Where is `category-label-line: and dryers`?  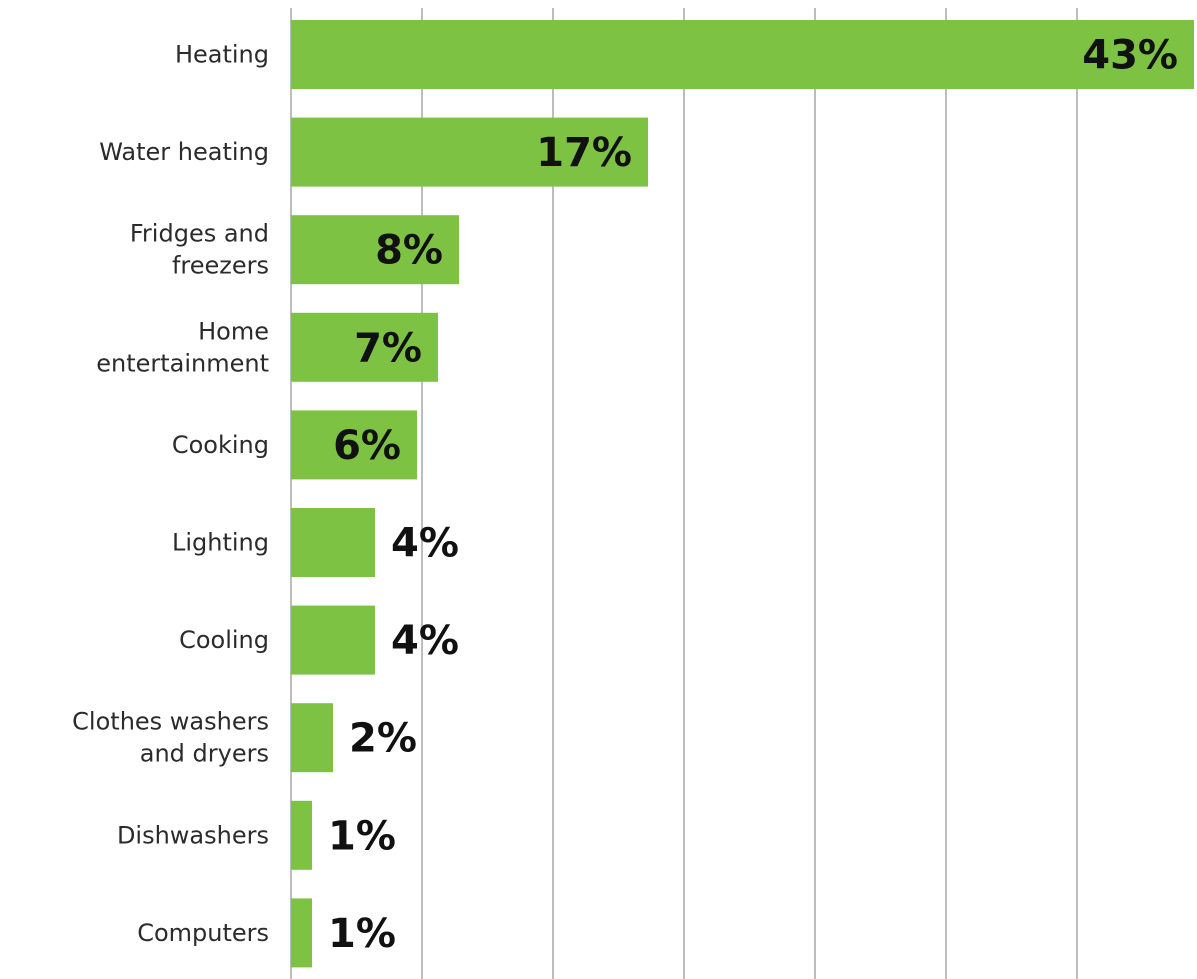 category-label-line: and dryers is located at coordinates (204, 754).